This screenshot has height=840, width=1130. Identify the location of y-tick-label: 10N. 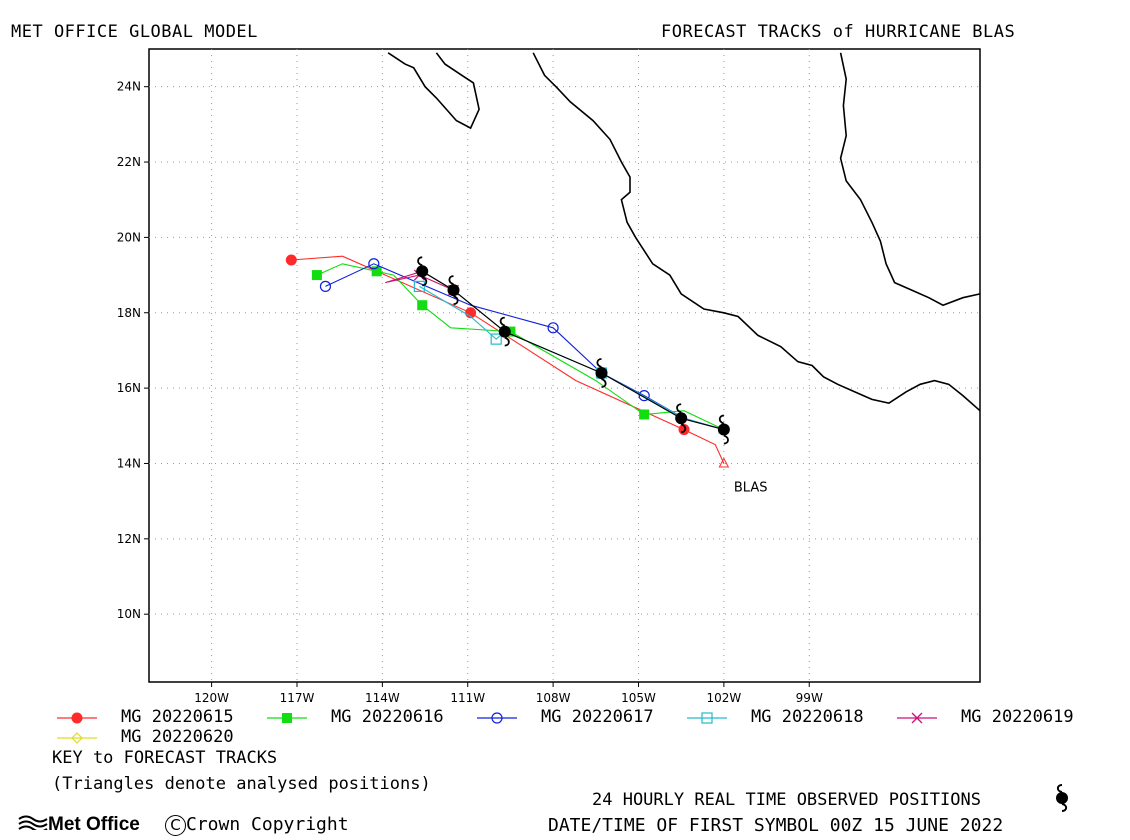
(129, 614).